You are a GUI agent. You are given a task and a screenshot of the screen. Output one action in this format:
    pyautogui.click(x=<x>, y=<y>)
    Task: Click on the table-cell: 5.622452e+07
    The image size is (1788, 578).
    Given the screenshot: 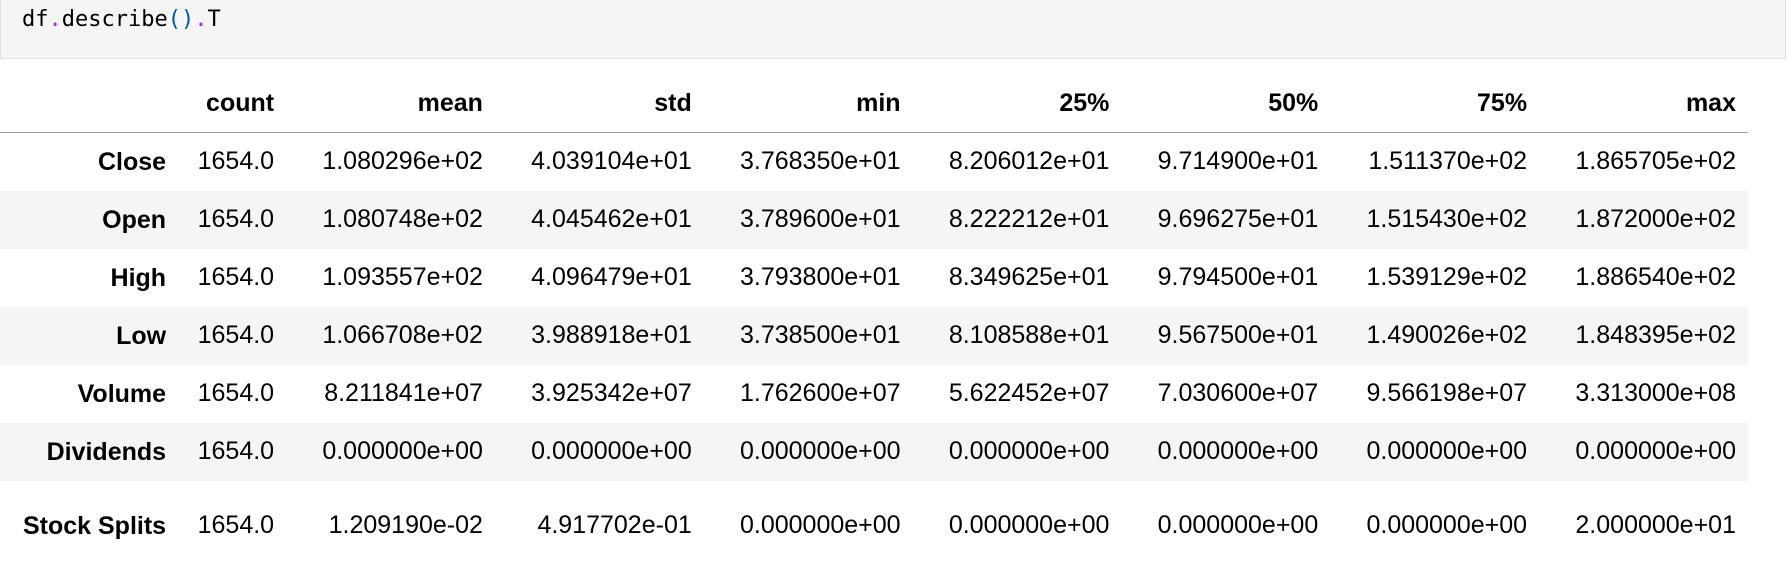 What is the action you would take?
    pyautogui.click(x=1029, y=393)
    